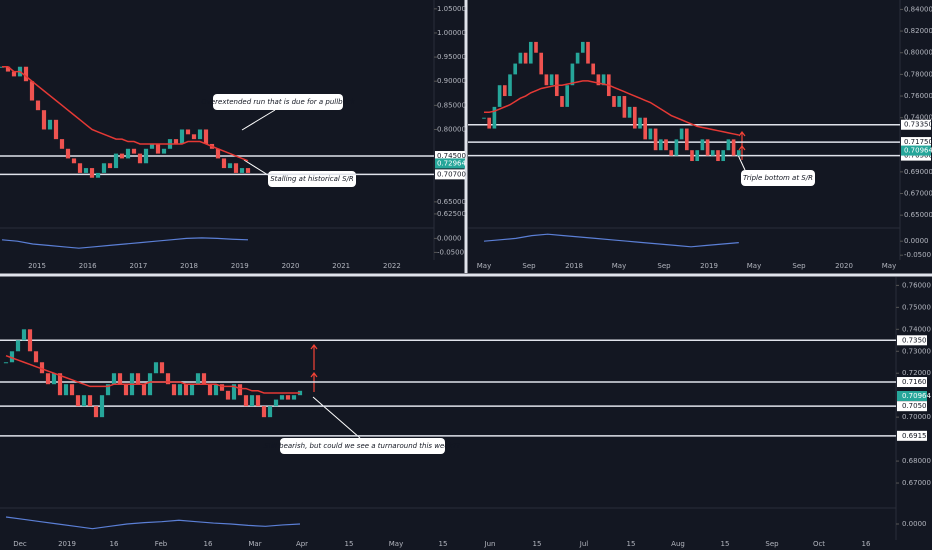 The height and width of the screenshot is (550, 932). I want to click on x-tick-label: Feb, so click(161, 544).